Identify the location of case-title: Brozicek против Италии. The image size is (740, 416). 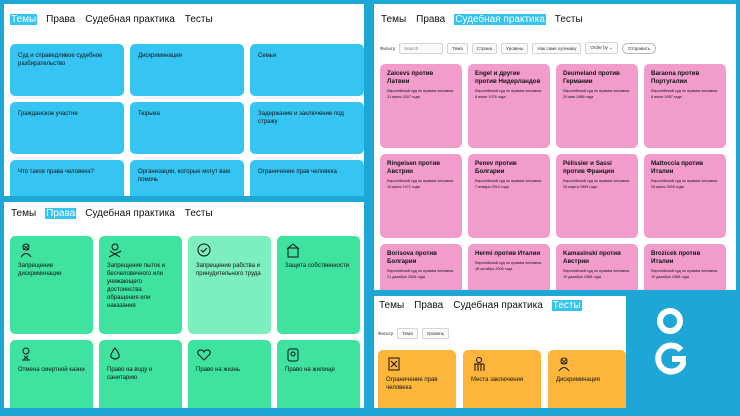
(676, 258).